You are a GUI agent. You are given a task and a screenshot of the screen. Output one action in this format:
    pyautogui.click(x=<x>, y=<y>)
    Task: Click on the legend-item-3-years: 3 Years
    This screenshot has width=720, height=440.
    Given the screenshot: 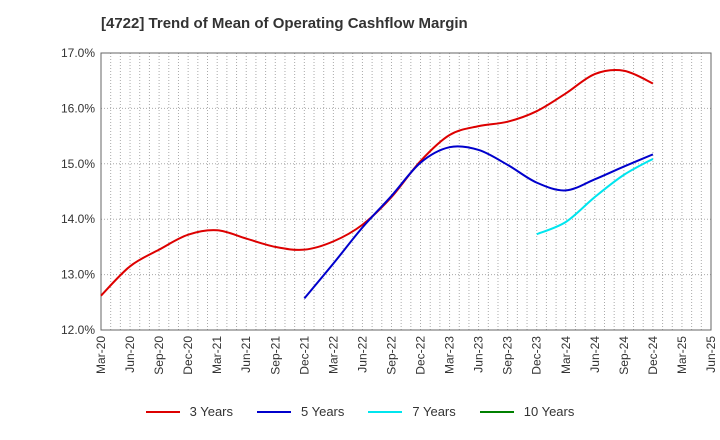 What is the action you would take?
    pyautogui.click(x=189, y=411)
    